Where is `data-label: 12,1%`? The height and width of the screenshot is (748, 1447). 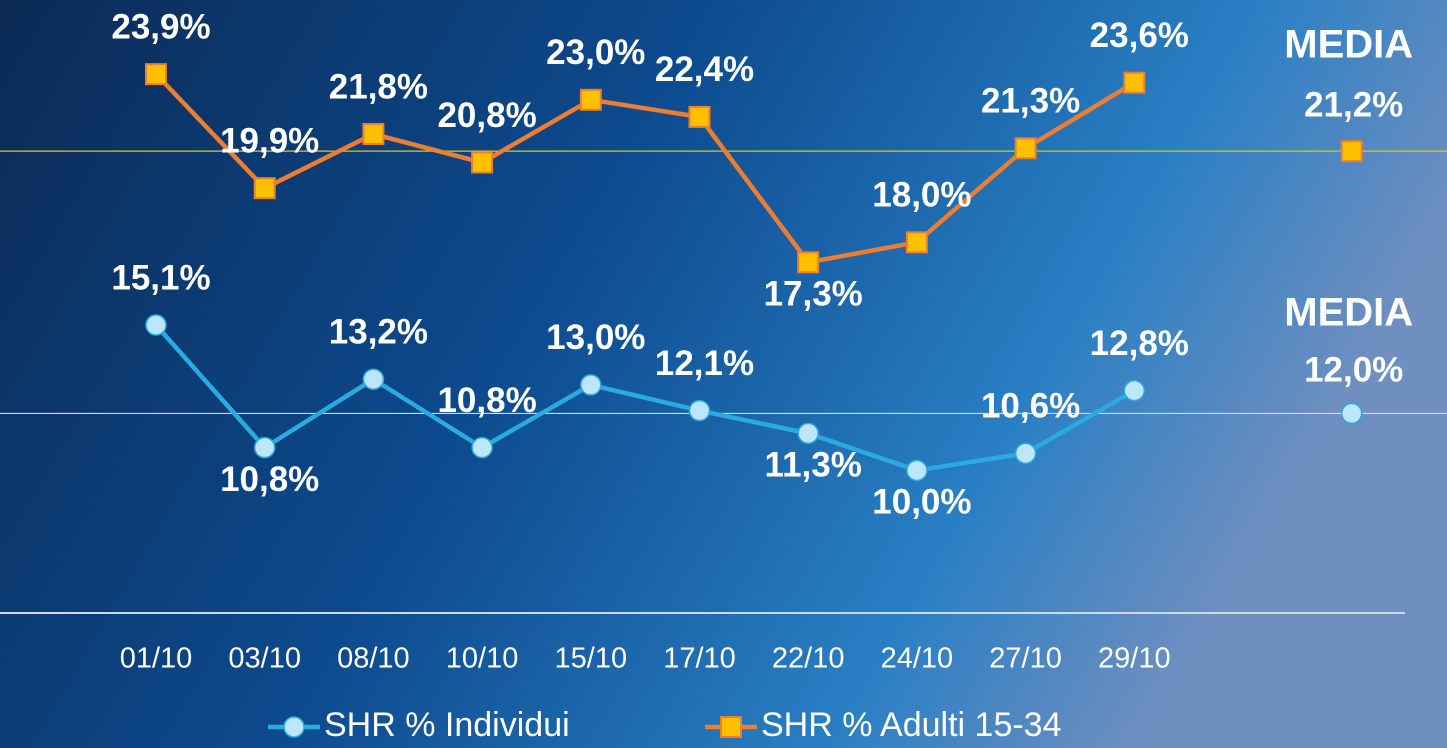 data-label: 12,1% is located at coordinates (704, 363).